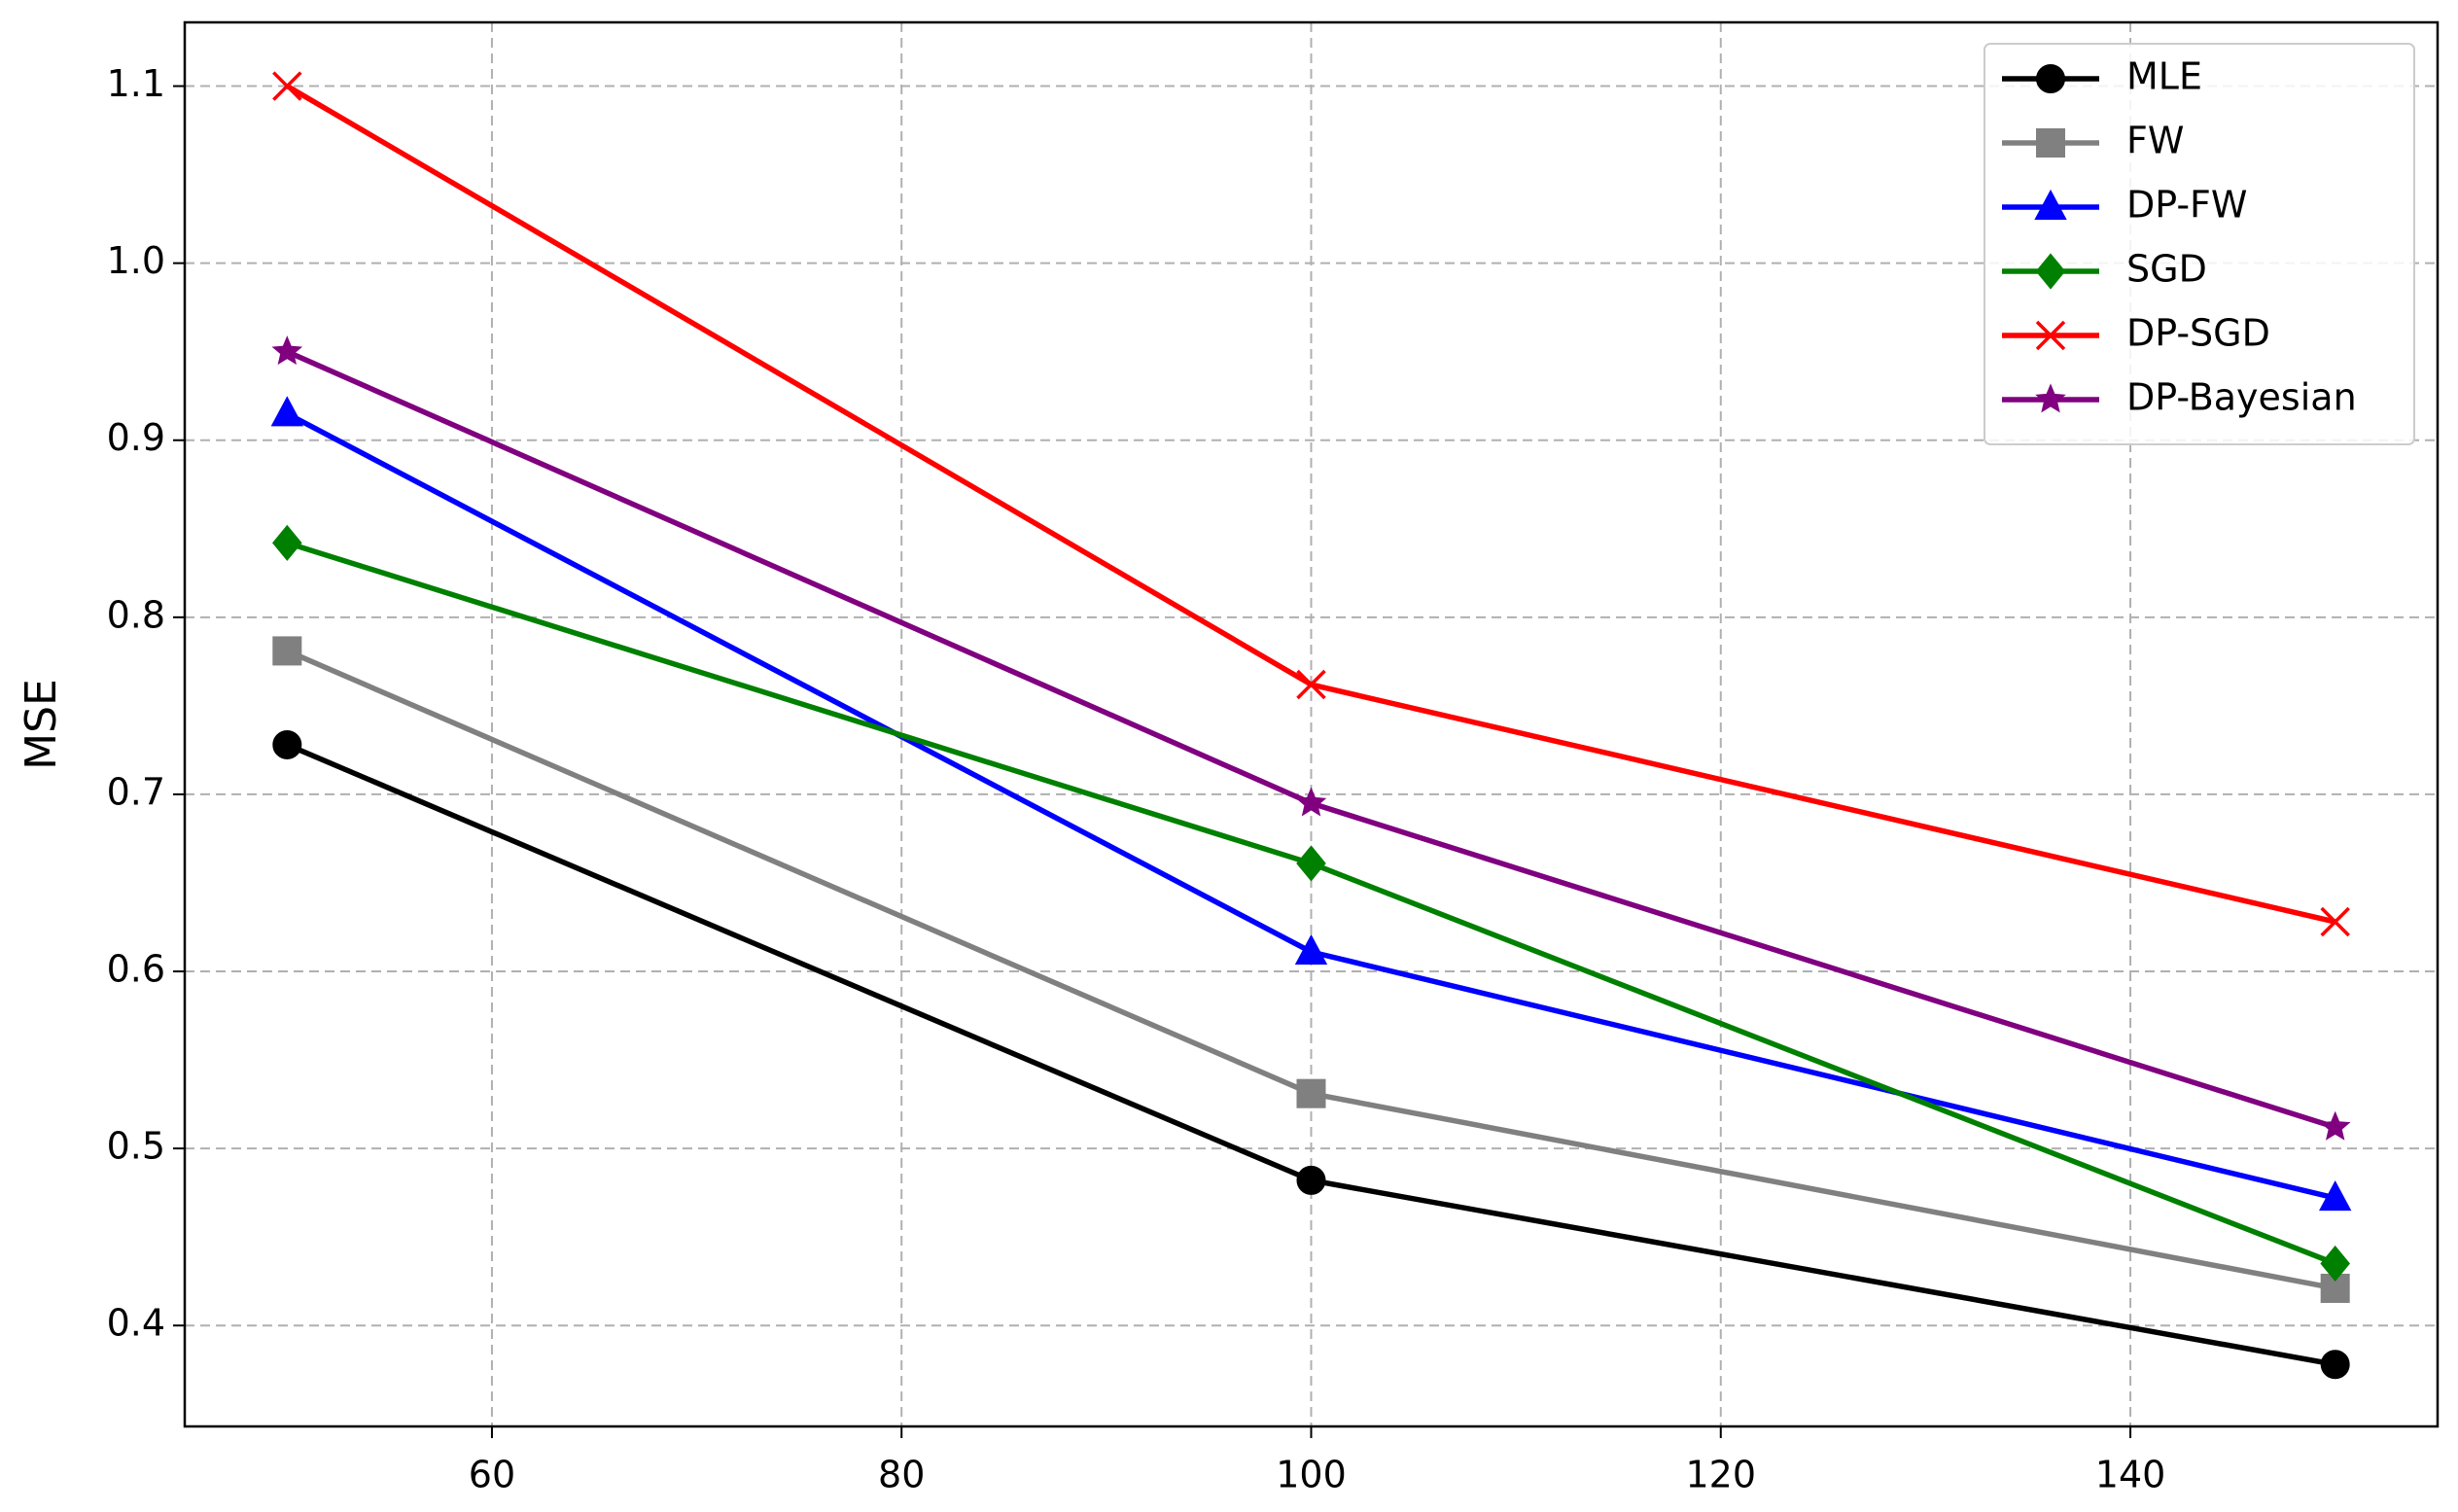  What do you see at coordinates (2186, 205) in the screenshot?
I see `legend-label: DP-FW` at bounding box center [2186, 205].